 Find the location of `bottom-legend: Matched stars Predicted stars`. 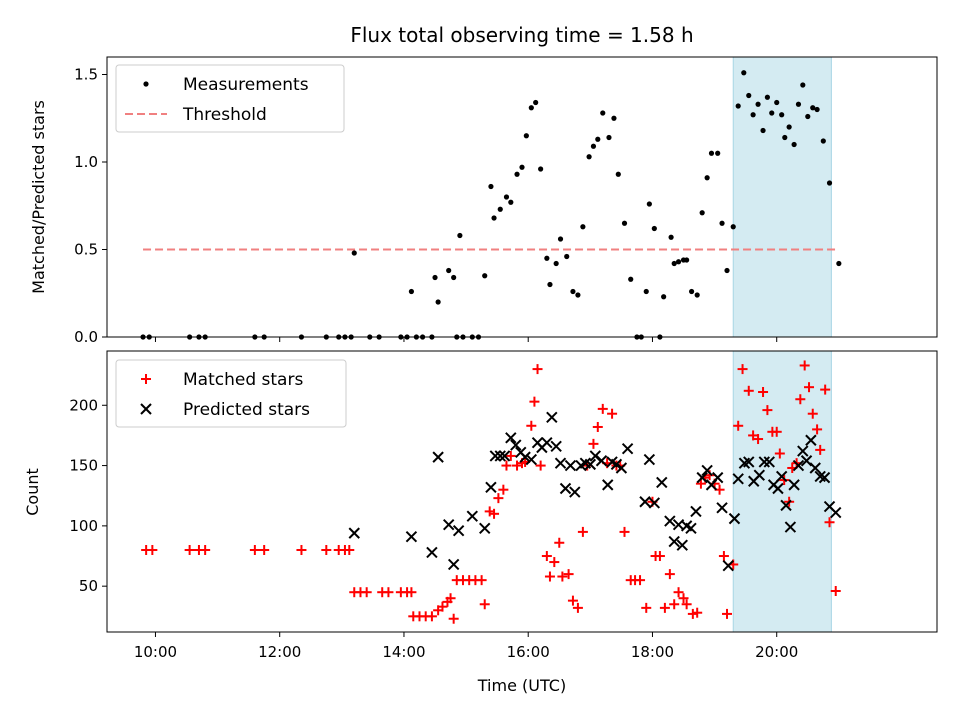

bottom-legend: Matched stars Predicted stars is located at coordinates (231, 393).